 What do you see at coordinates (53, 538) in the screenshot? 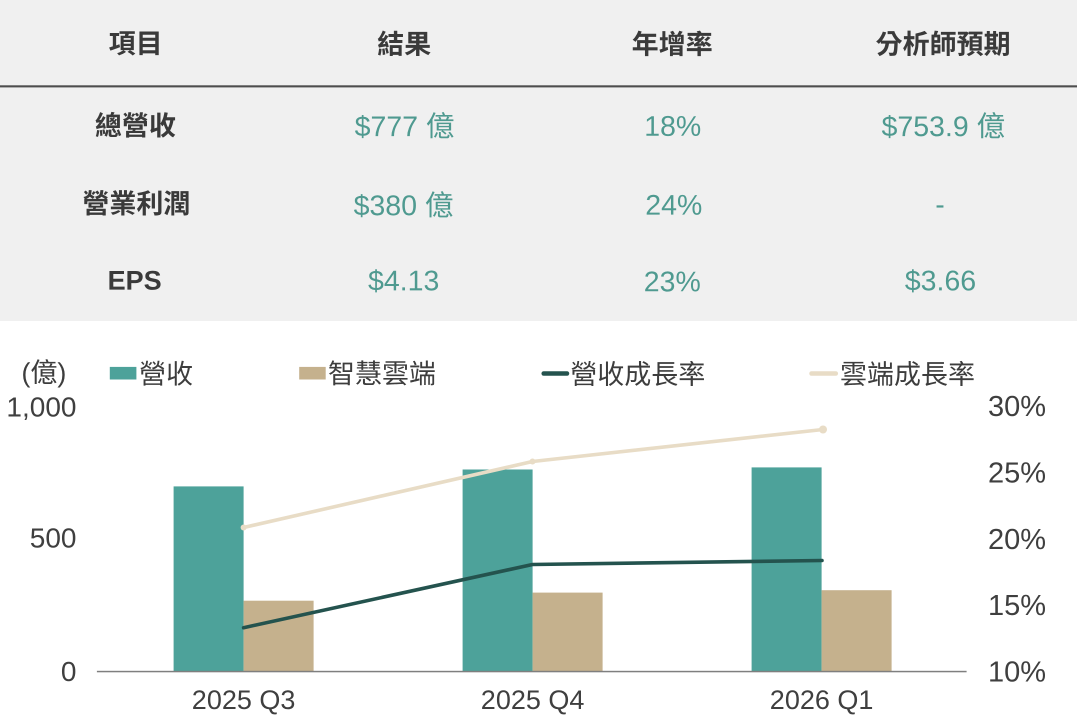
I see `svg-text: 500` at bounding box center [53, 538].